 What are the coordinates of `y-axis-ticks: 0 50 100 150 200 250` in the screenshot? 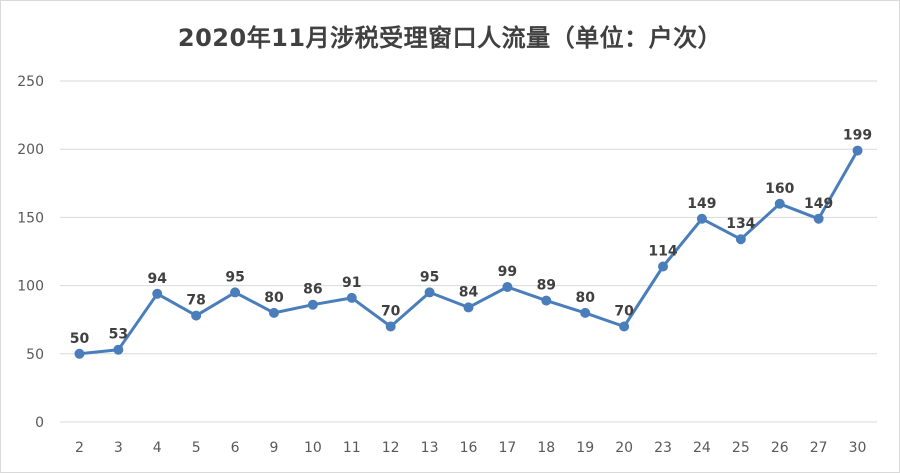 It's located at (30, 252).